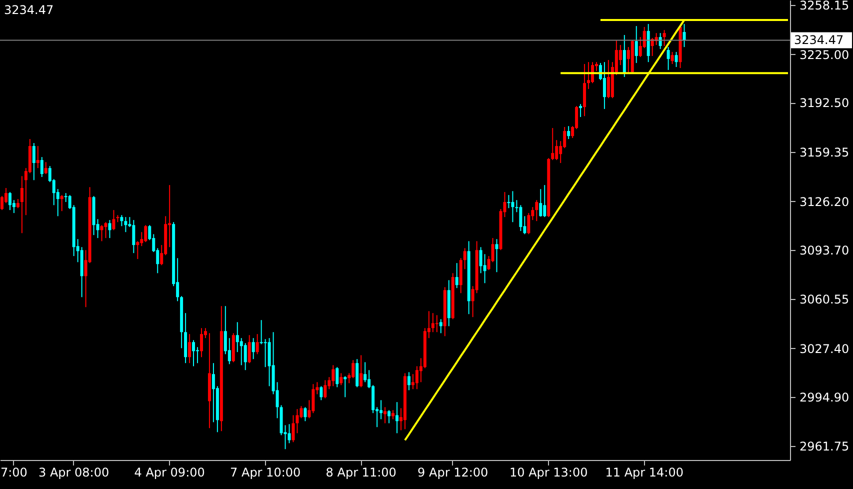 The height and width of the screenshot is (489, 853). What do you see at coordinates (825, 55) in the screenshot?
I see `y-tick-label: 3225.00` at bounding box center [825, 55].